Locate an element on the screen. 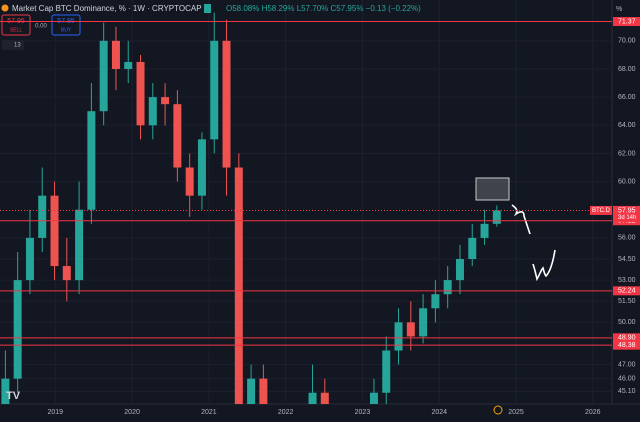  buy-button is located at coordinates (66, 25).